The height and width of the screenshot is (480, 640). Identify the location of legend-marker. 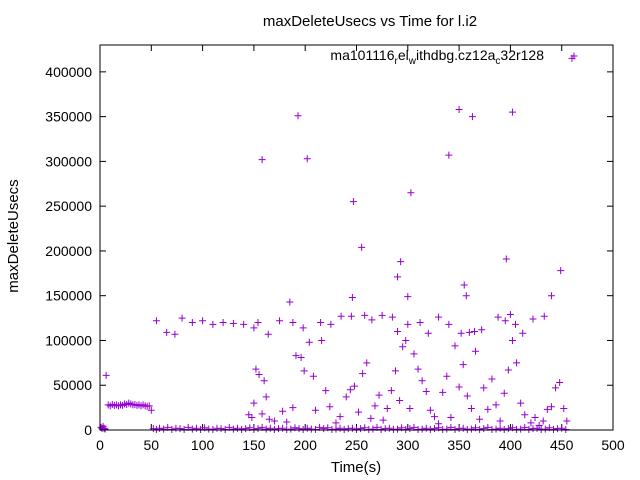
(574, 56).